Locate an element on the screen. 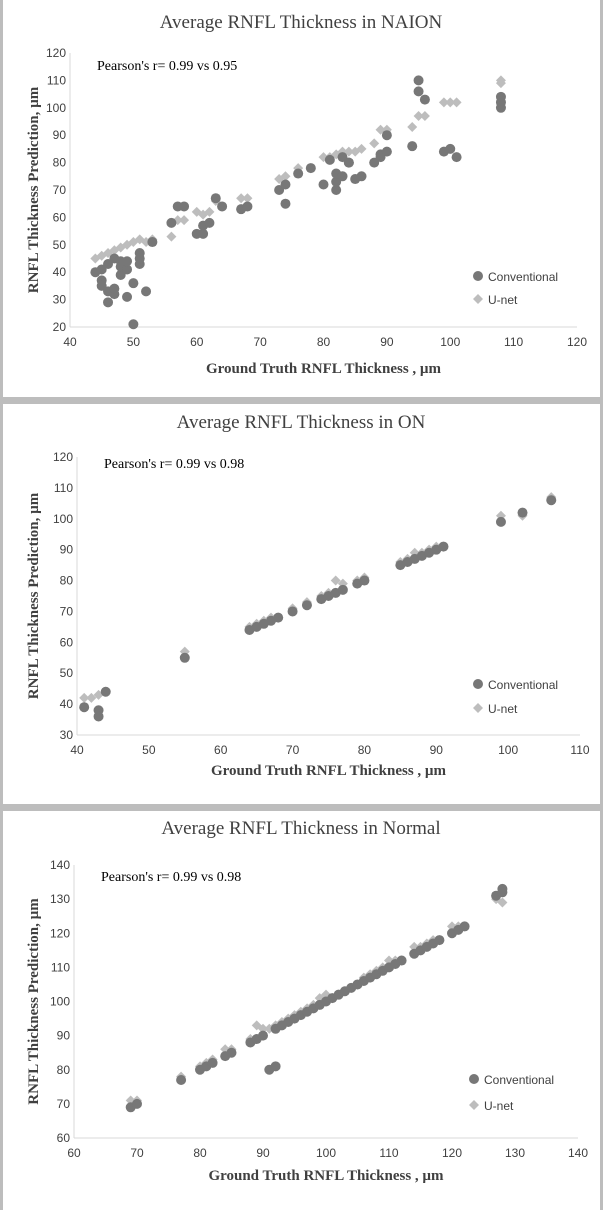 The width and height of the screenshot is (603, 1210). y-tick-label: 50 is located at coordinates (67, 673).